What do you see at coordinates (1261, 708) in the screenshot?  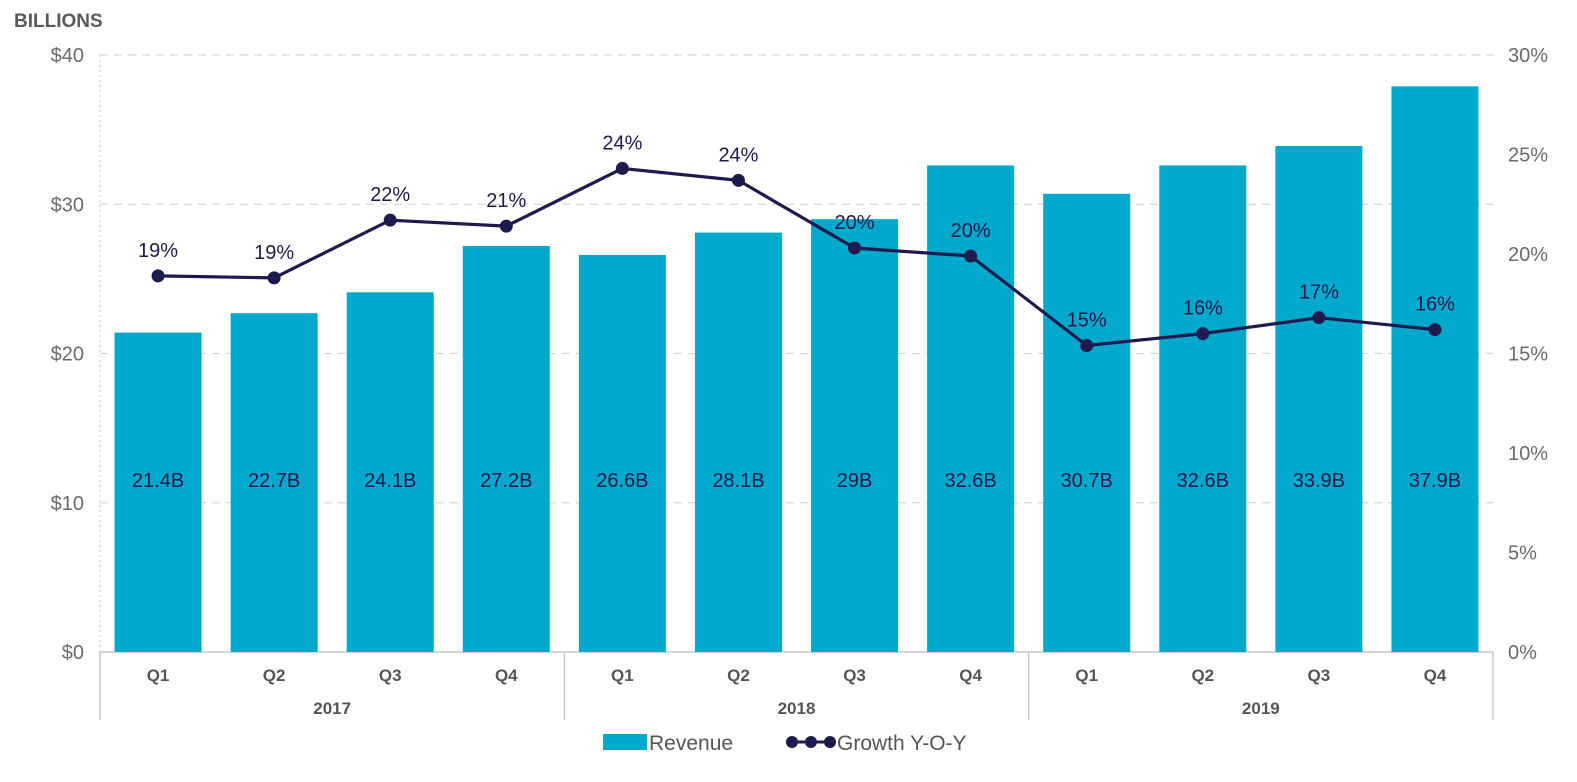 I see `year-group-label: 2019` at bounding box center [1261, 708].